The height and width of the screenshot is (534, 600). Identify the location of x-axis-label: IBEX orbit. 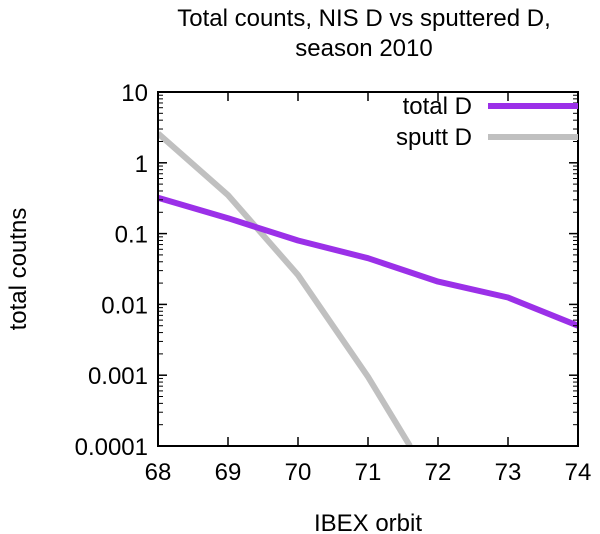
(368, 522).